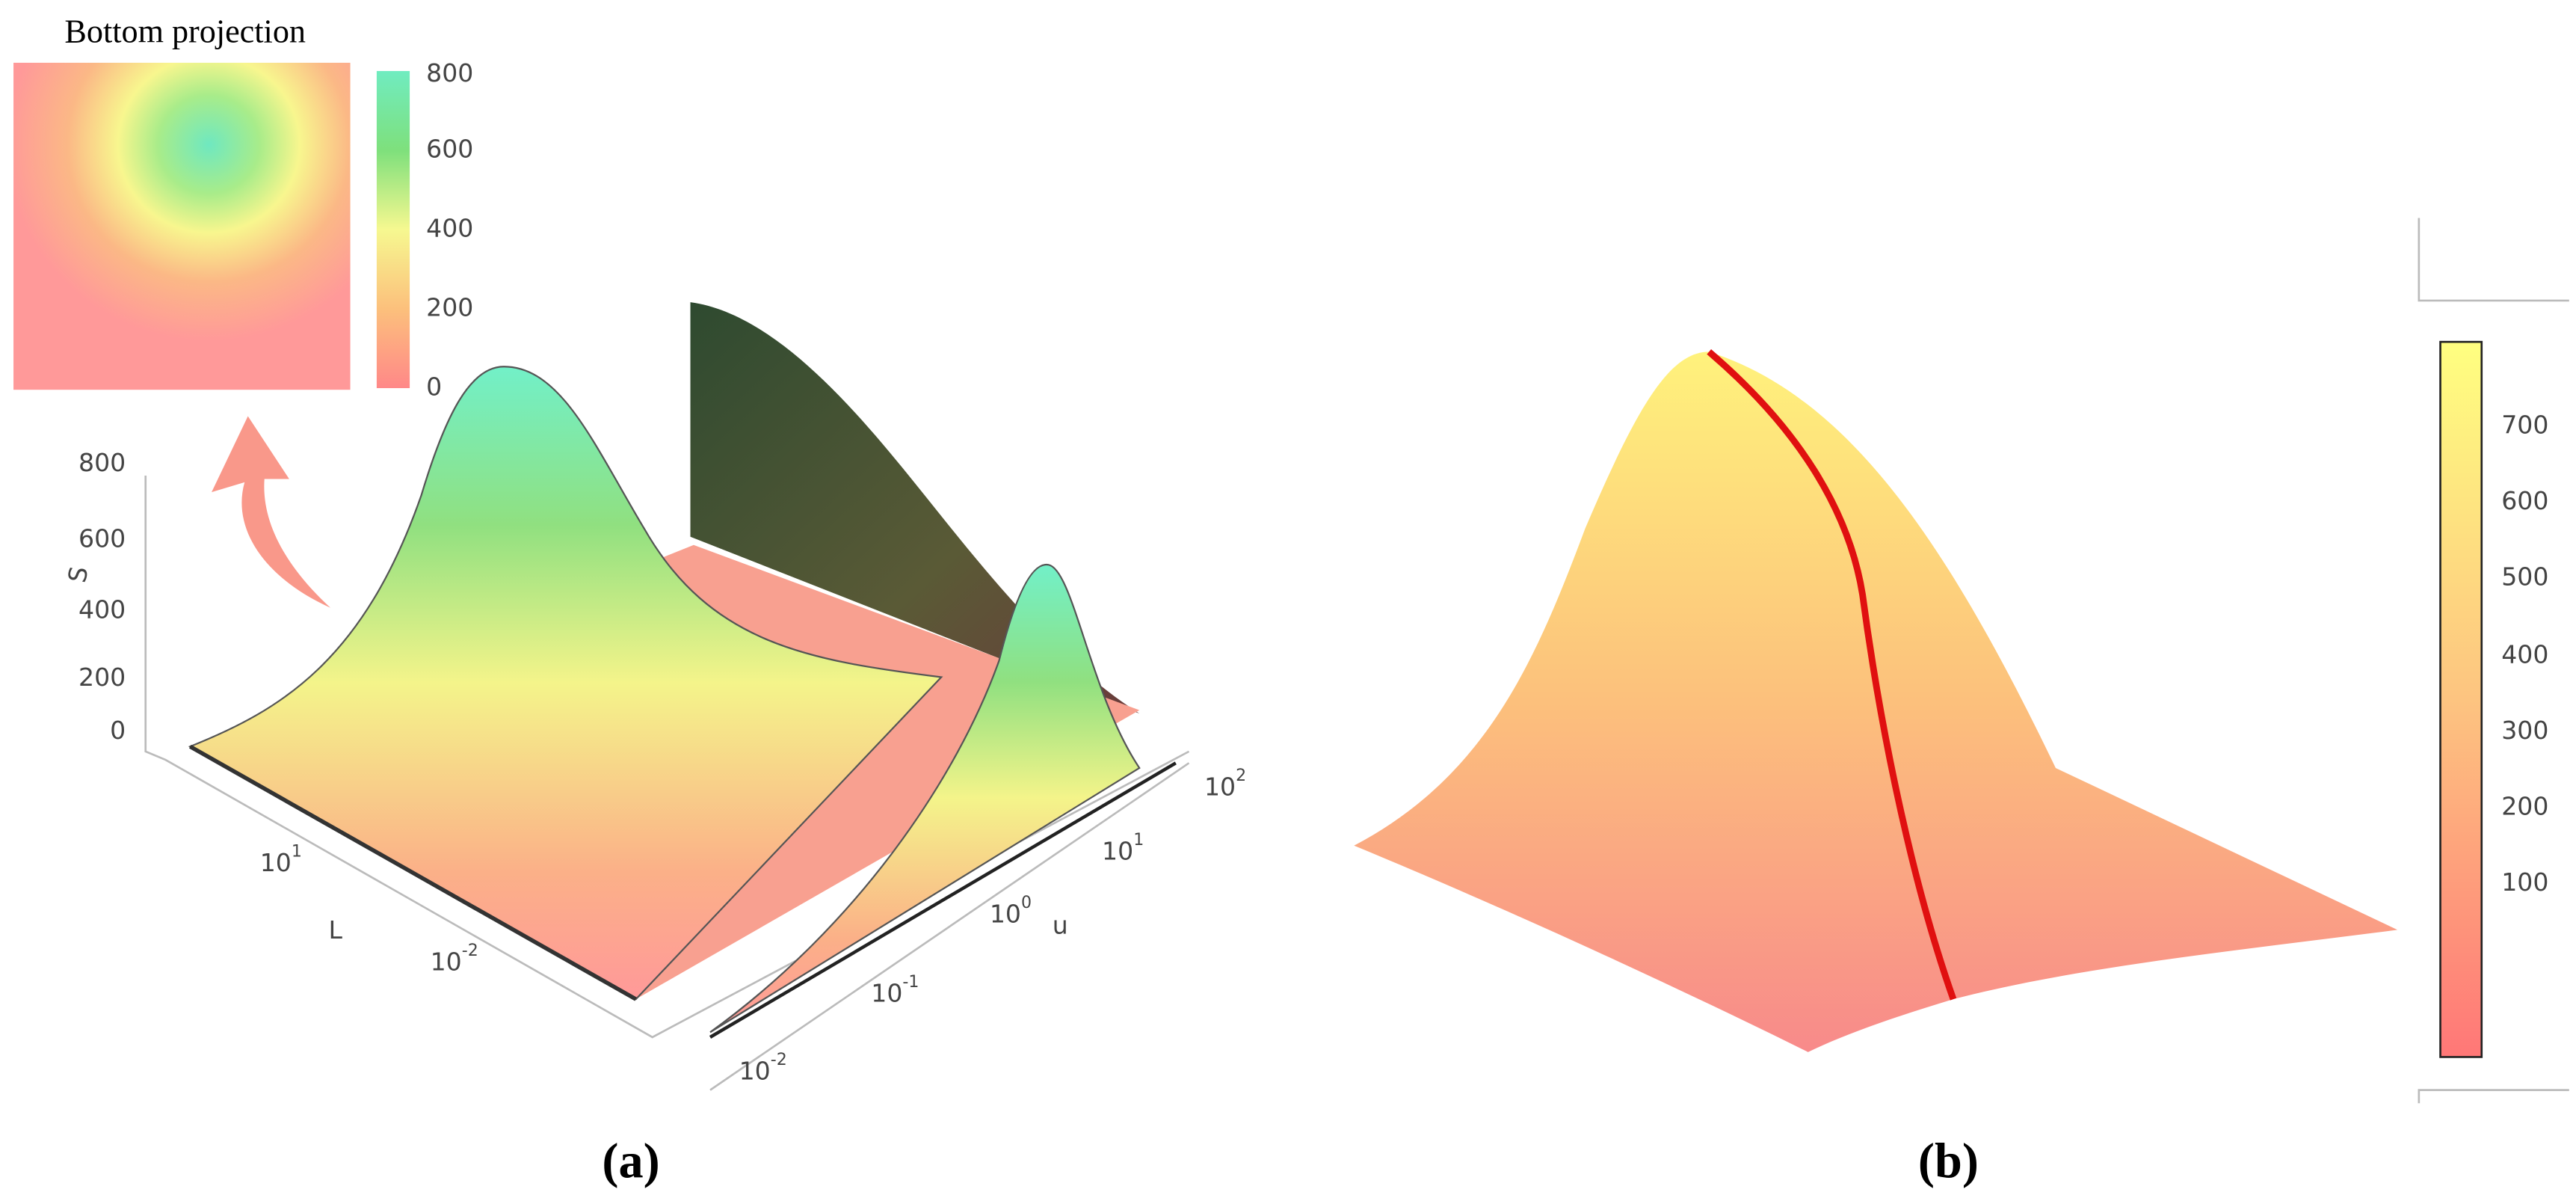  What do you see at coordinates (1225, 784) in the screenshot?
I see `u-tick: 10²` at bounding box center [1225, 784].